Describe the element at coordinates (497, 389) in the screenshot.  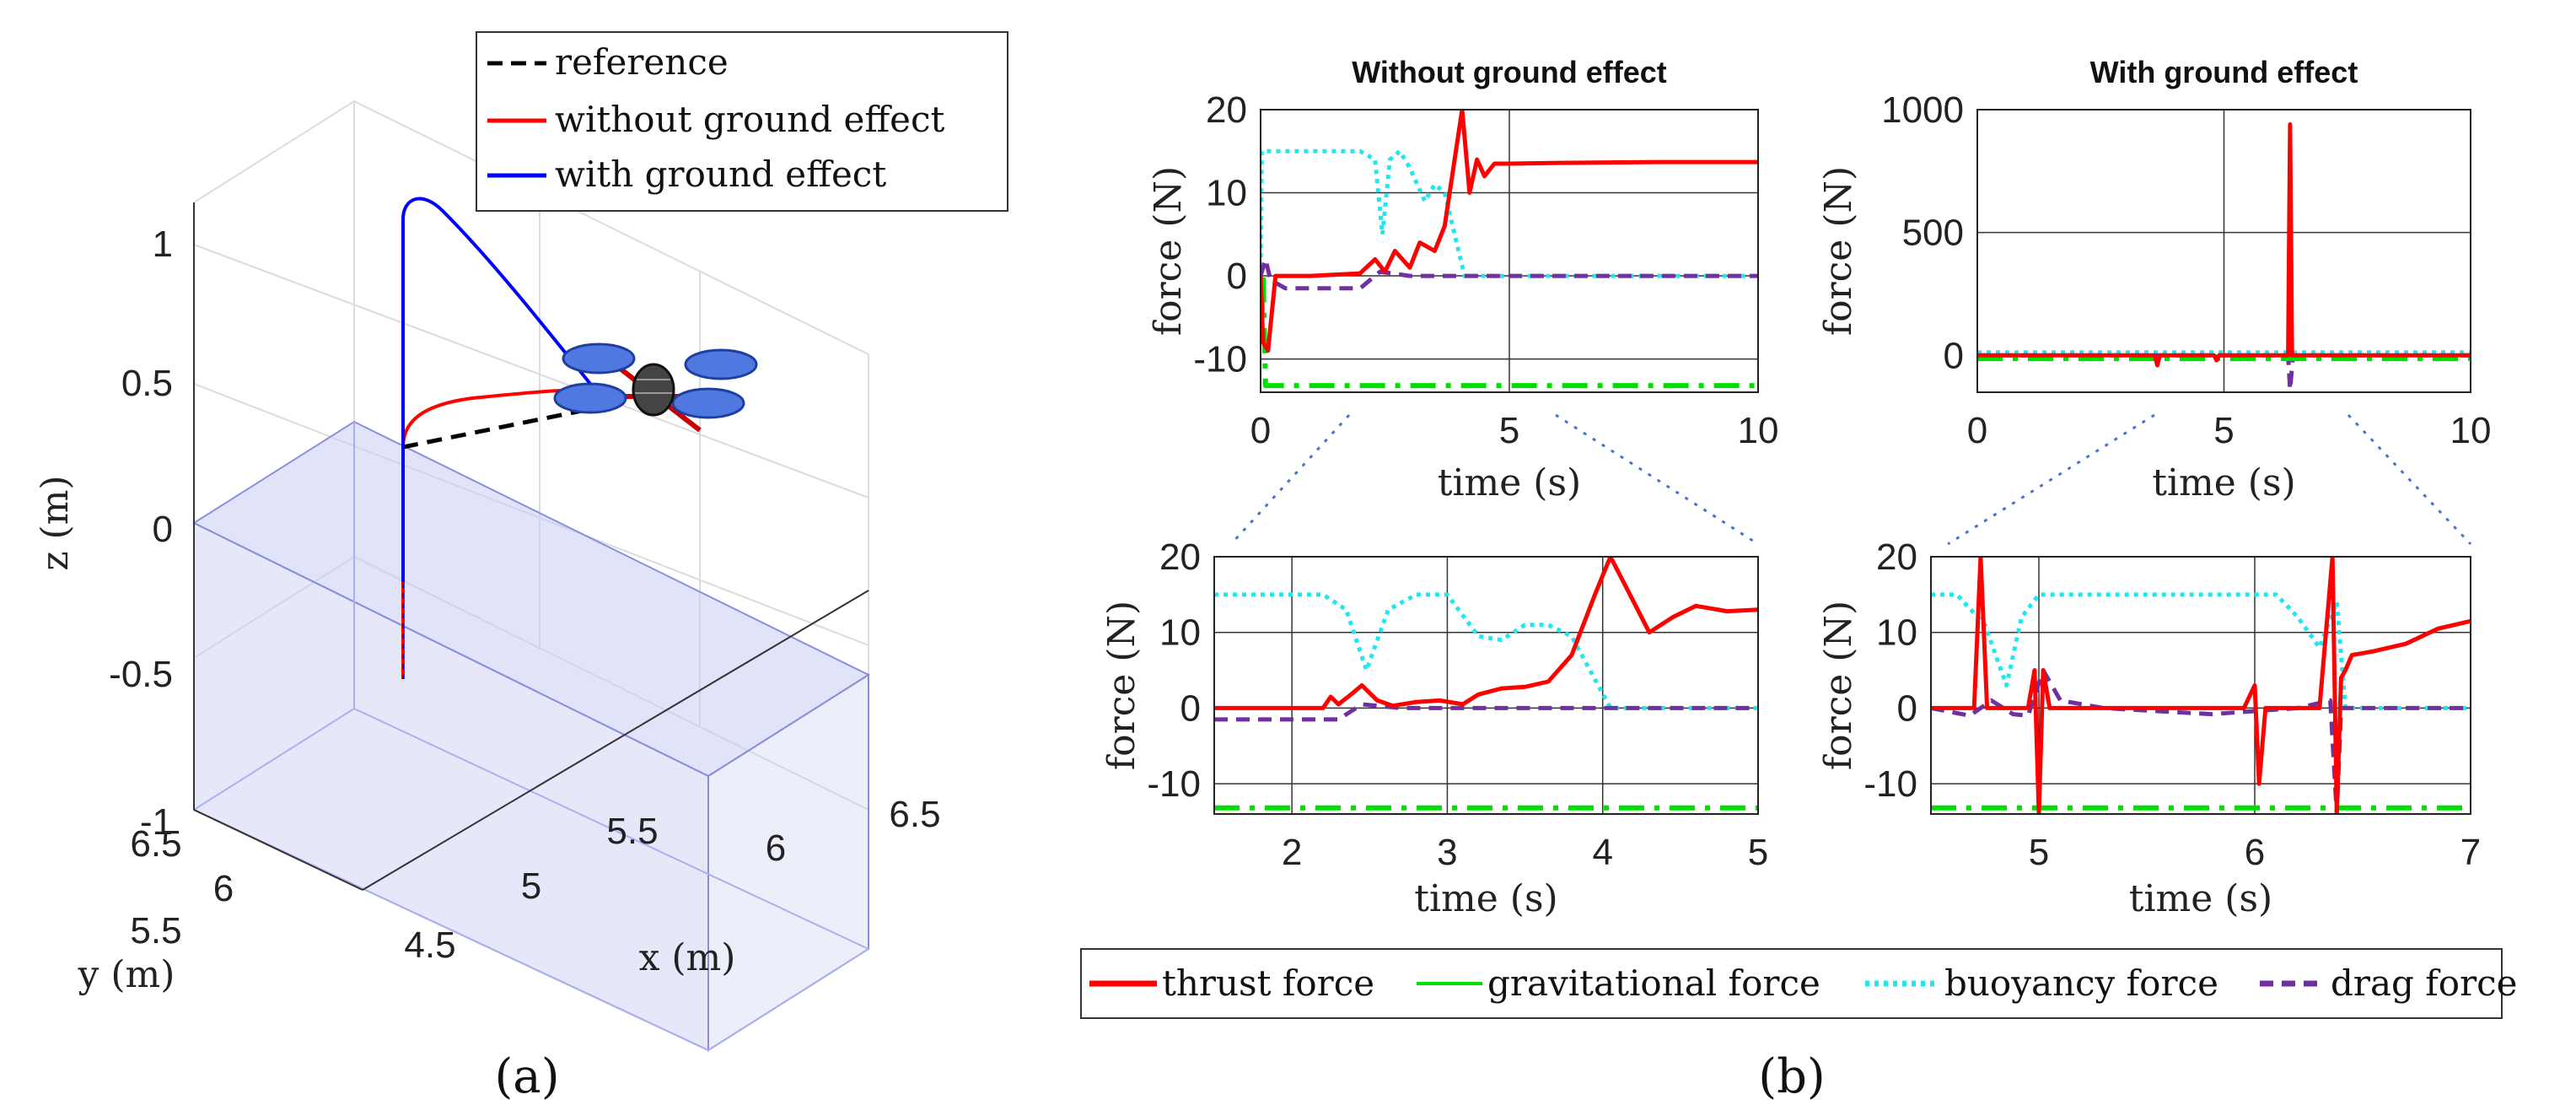
I see `traj-with-ge-line` at that location.